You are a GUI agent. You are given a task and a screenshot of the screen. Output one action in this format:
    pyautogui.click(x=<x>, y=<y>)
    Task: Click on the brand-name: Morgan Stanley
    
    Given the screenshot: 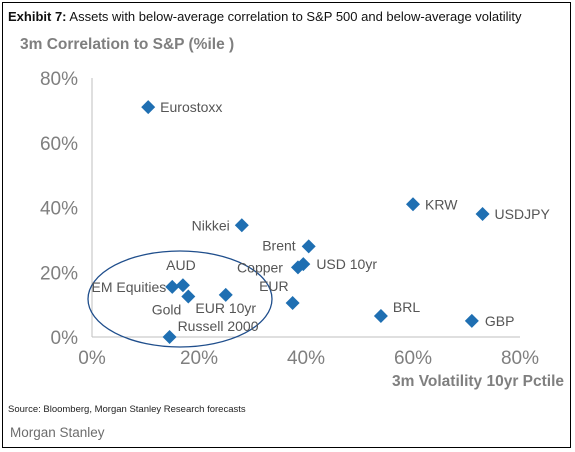 What is the action you would take?
    pyautogui.click(x=57, y=432)
    